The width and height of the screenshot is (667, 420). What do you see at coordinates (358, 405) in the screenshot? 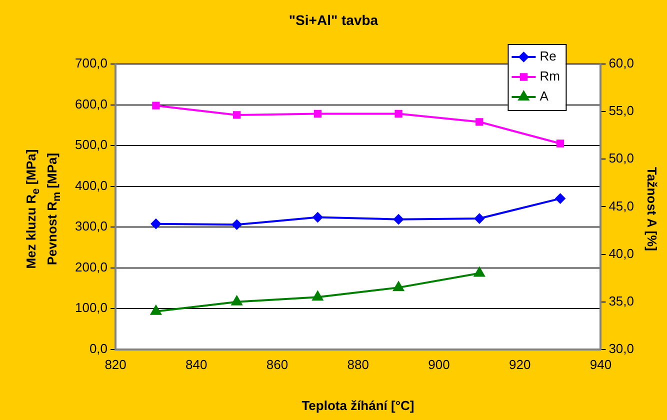
I see `x-axis-title: Teplota žíhání [°C]` at bounding box center [358, 405].